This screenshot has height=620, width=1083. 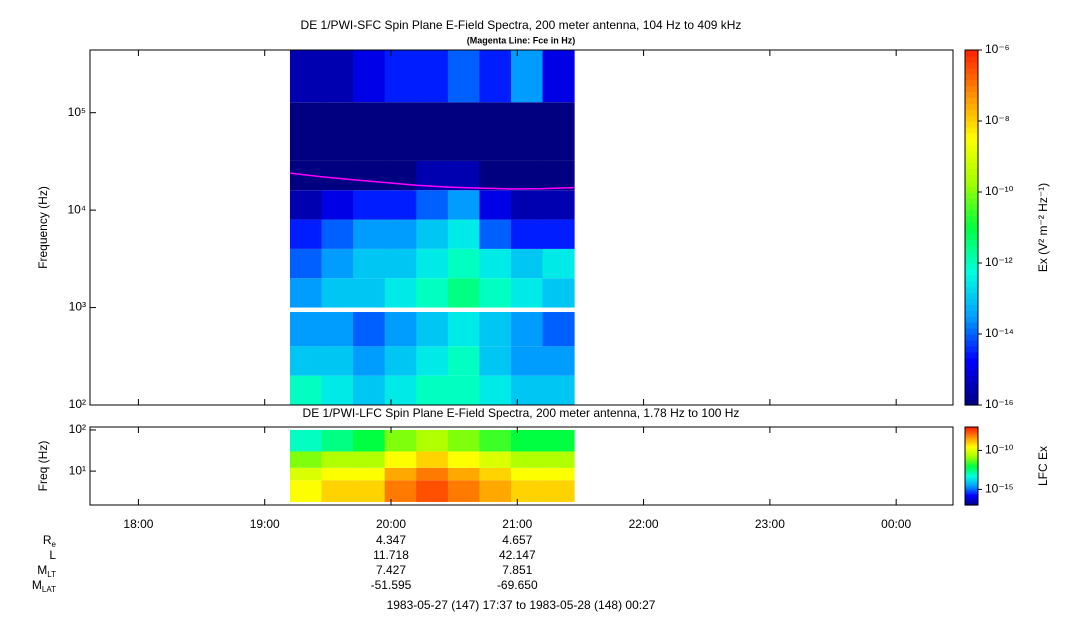 What do you see at coordinates (51, 574) in the screenshot?
I see `ephemeris-label-sub: LT` at bounding box center [51, 574].